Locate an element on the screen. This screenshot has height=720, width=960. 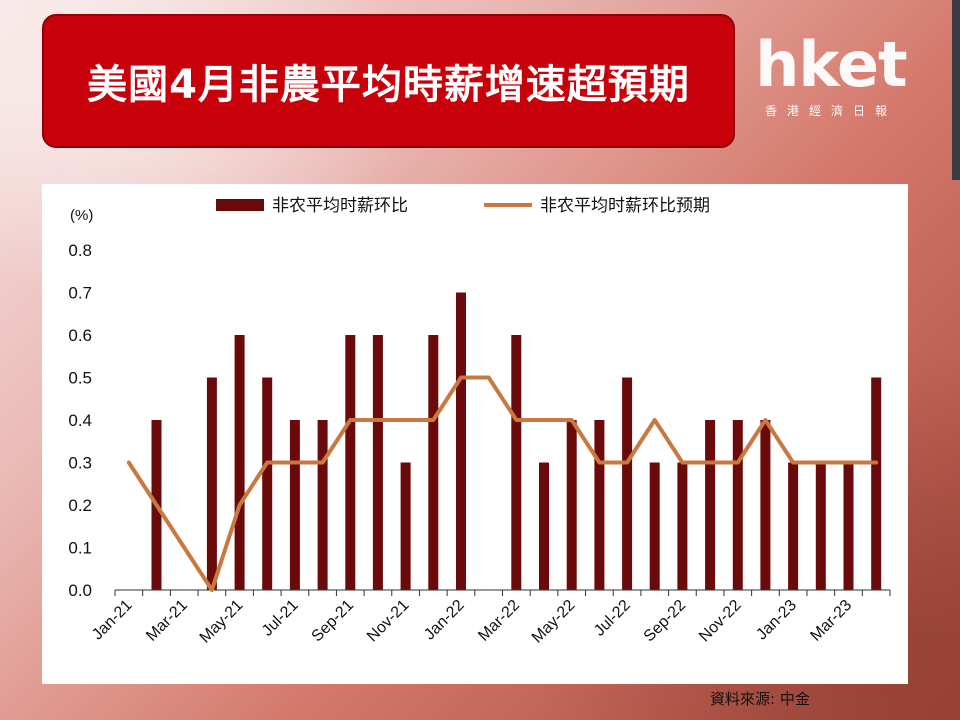
y-axis-unit: (%) is located at coordinates (81, 215).